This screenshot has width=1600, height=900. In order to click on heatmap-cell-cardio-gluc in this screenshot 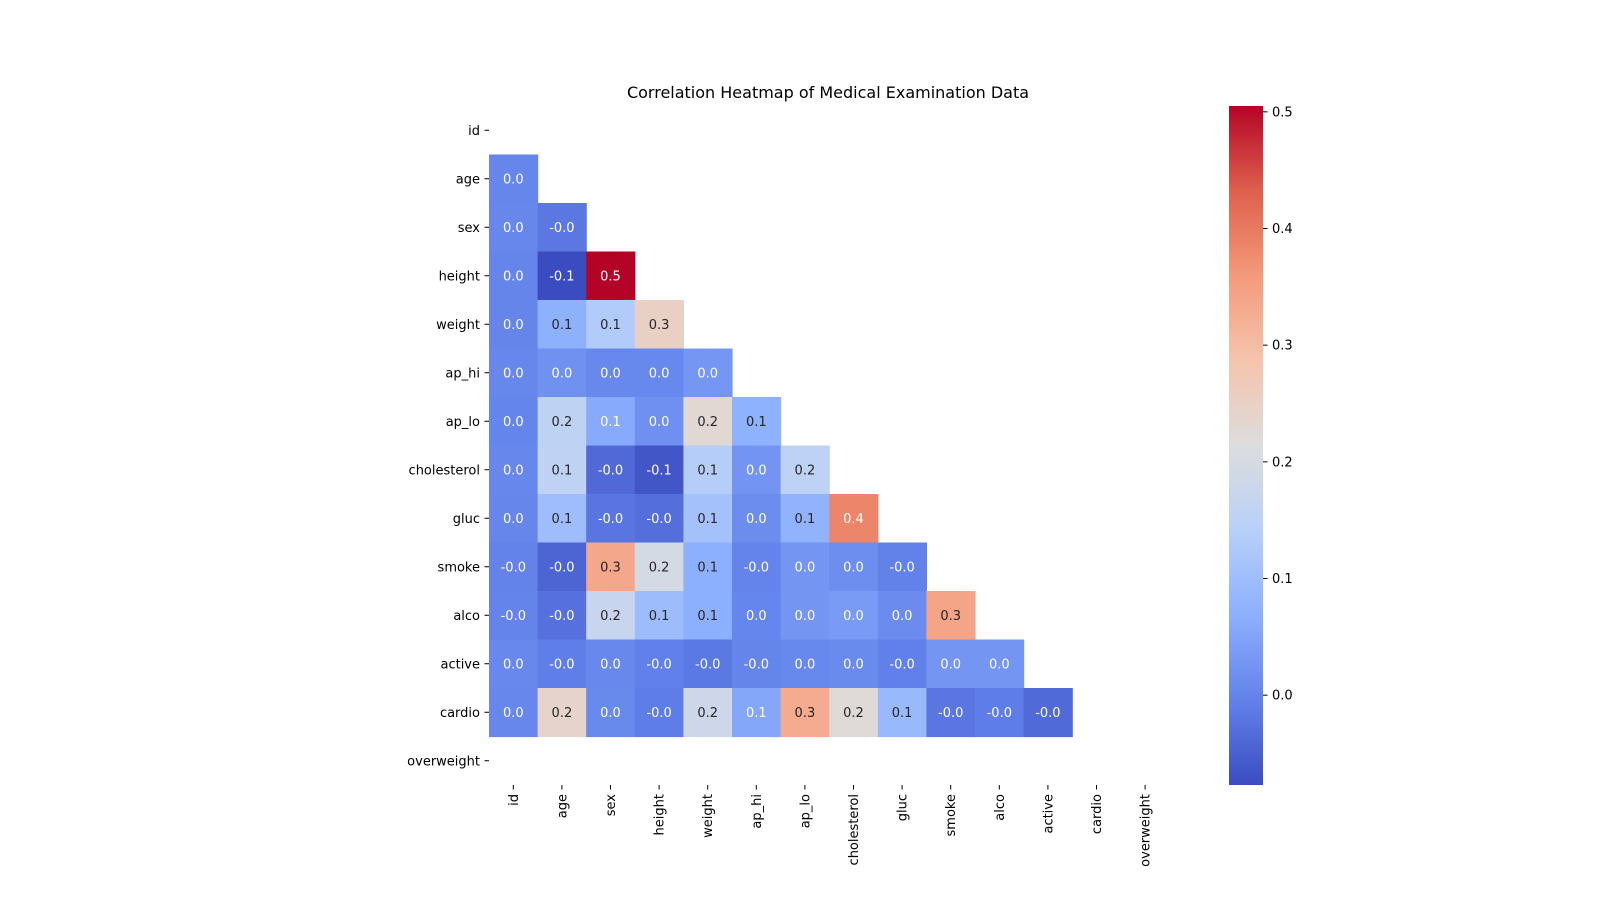, I will do `click(902, 713)`.